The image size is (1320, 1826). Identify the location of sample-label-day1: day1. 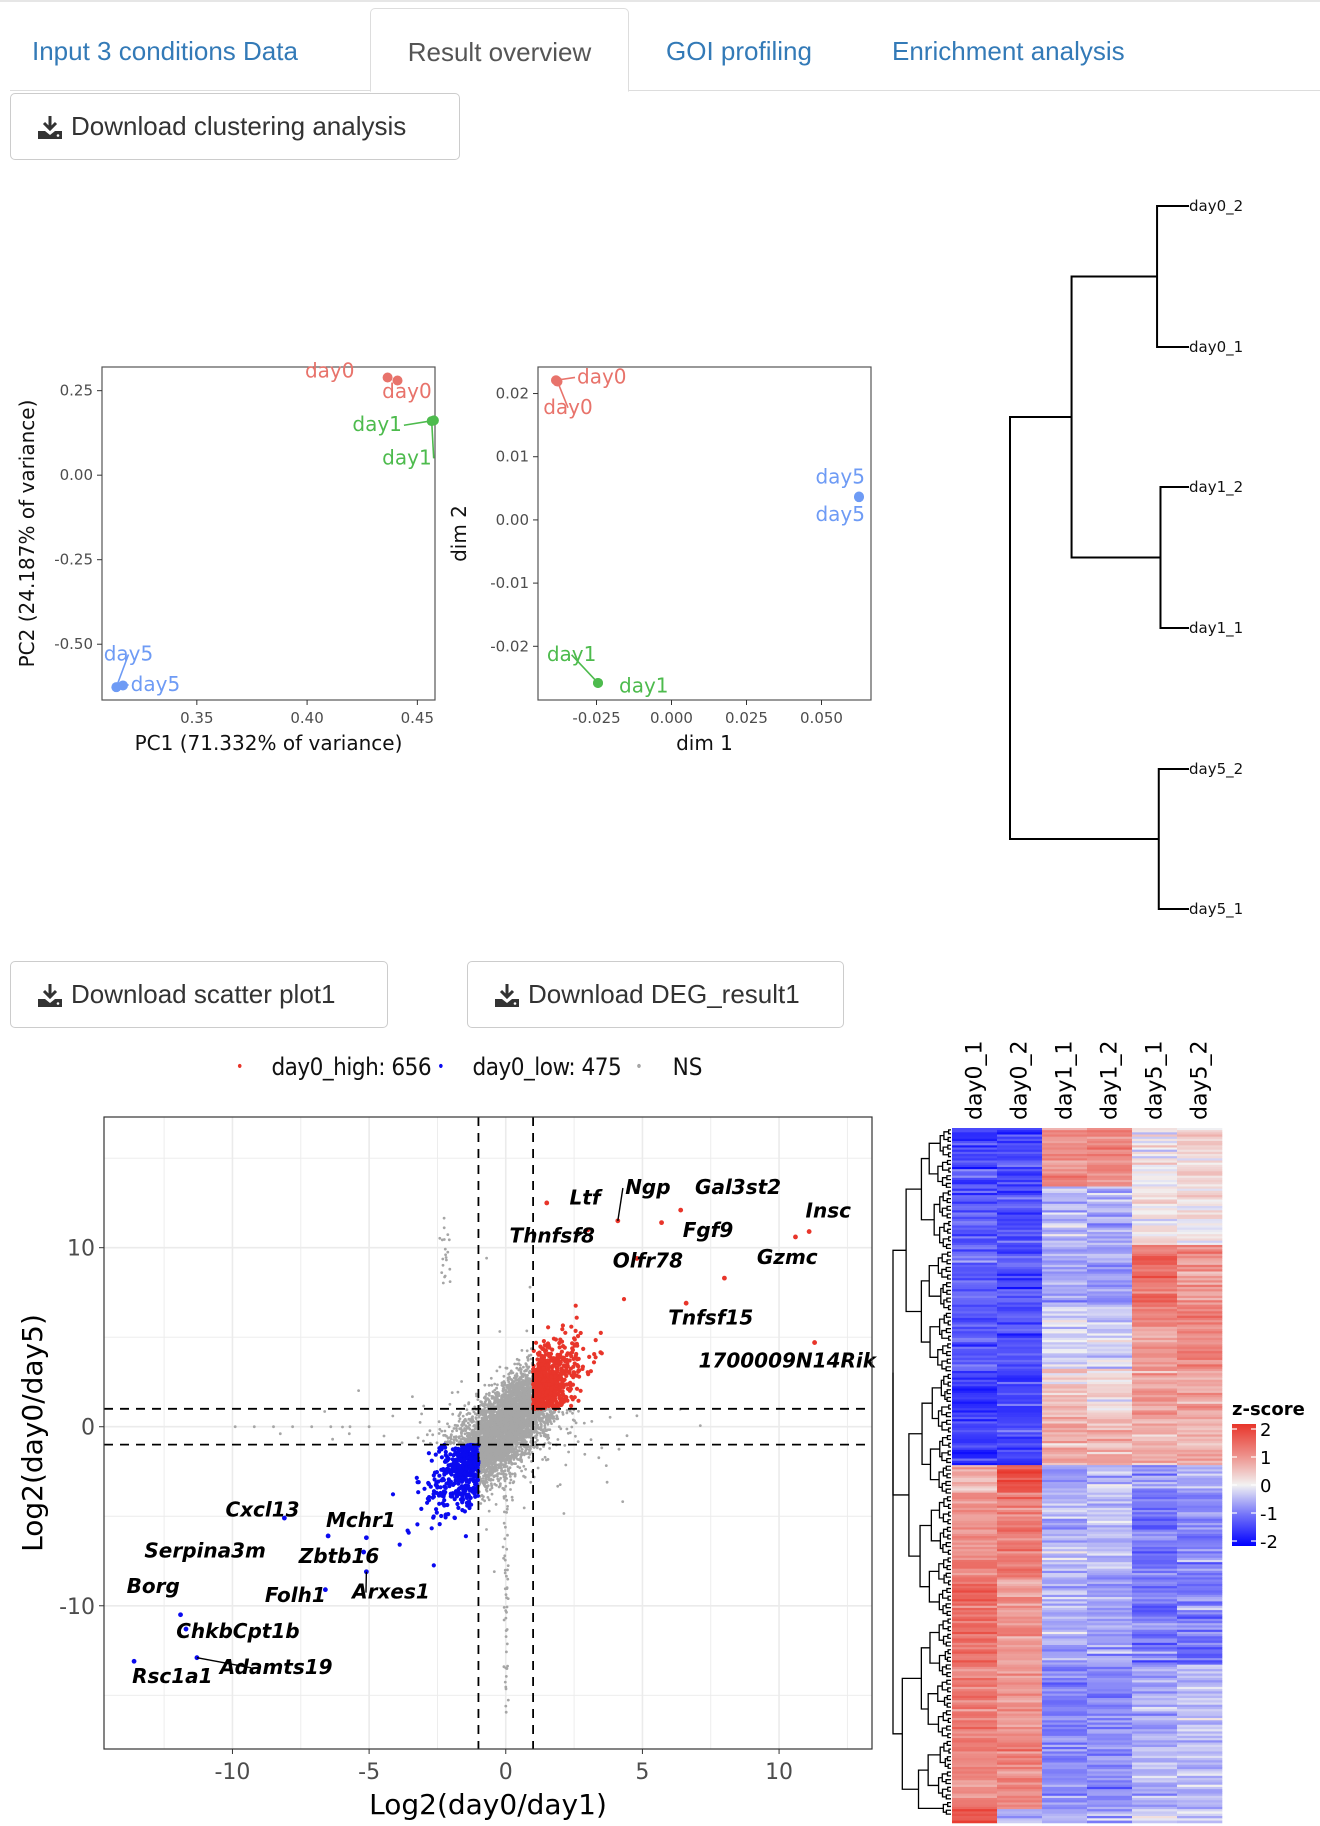
(644, 685).